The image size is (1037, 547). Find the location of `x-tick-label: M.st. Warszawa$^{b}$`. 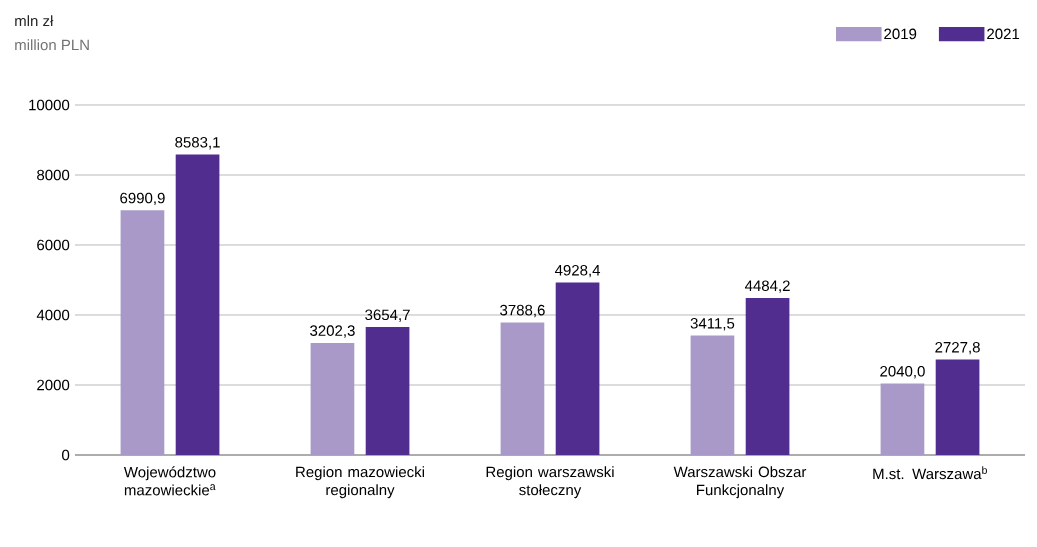

x-tick-label: M.st. Warszawa$^{b}$ is located at coordinates (930, 473).